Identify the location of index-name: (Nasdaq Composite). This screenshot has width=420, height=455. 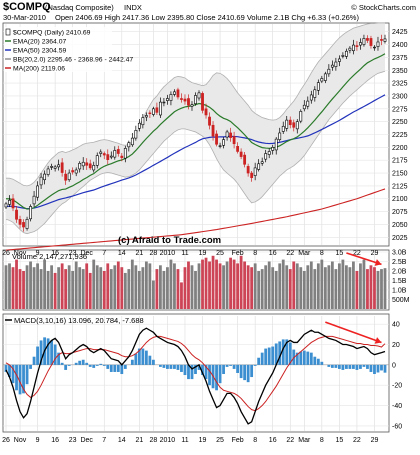
(79, 7).